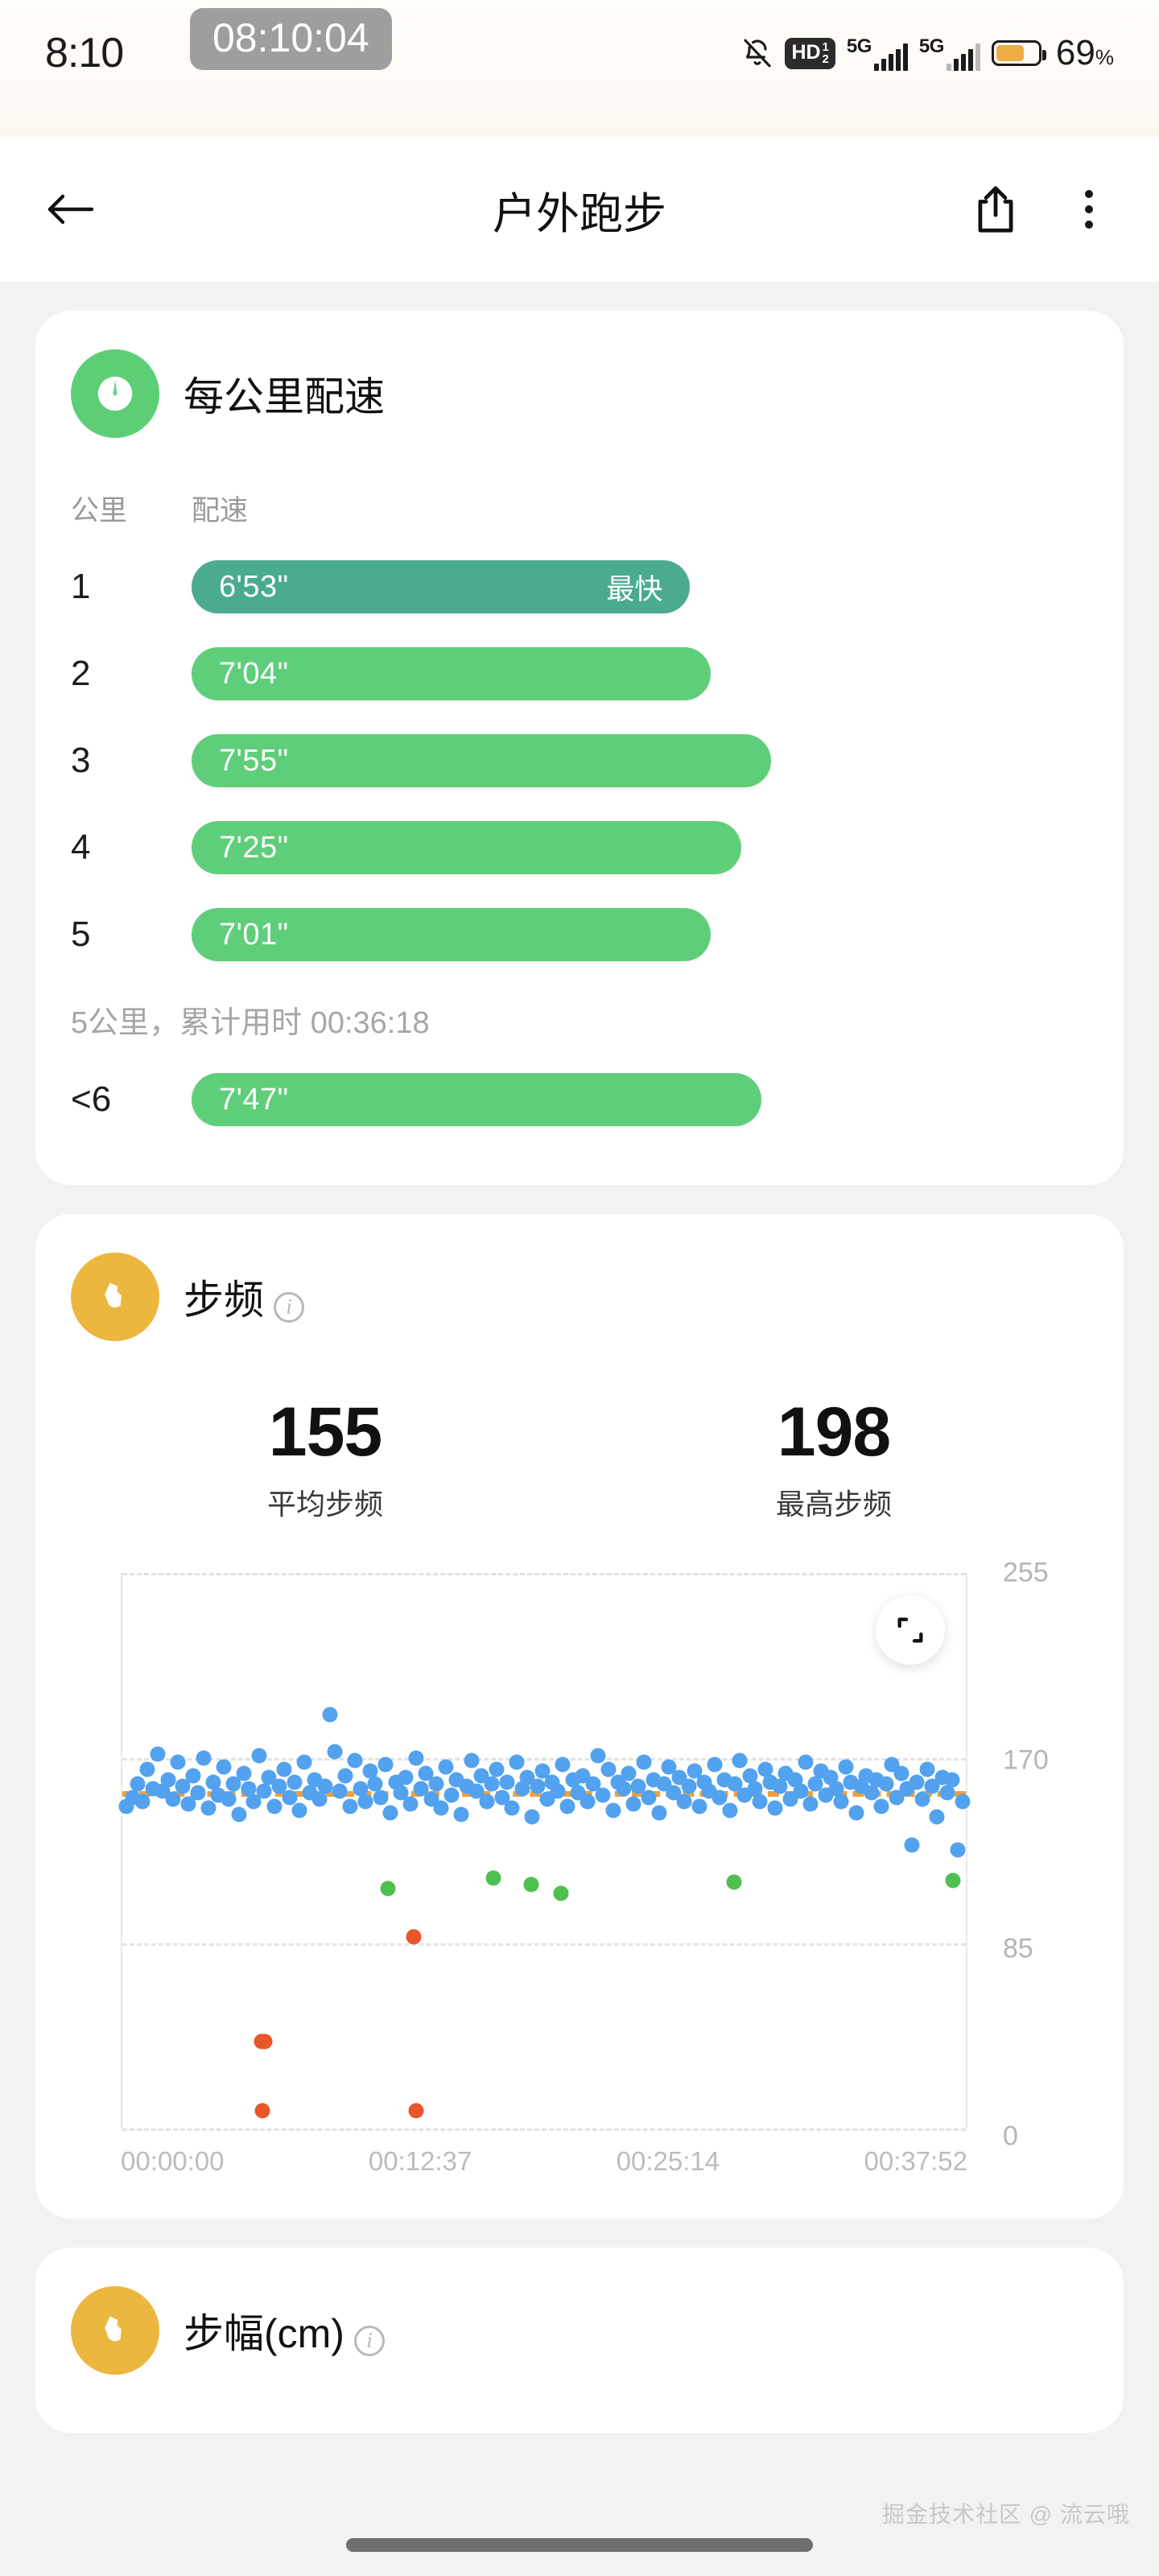  What do you see at coordinates (81, 760) in the screenshot?
I see `pace-row-km: 3` at bounding box center [81, 760].